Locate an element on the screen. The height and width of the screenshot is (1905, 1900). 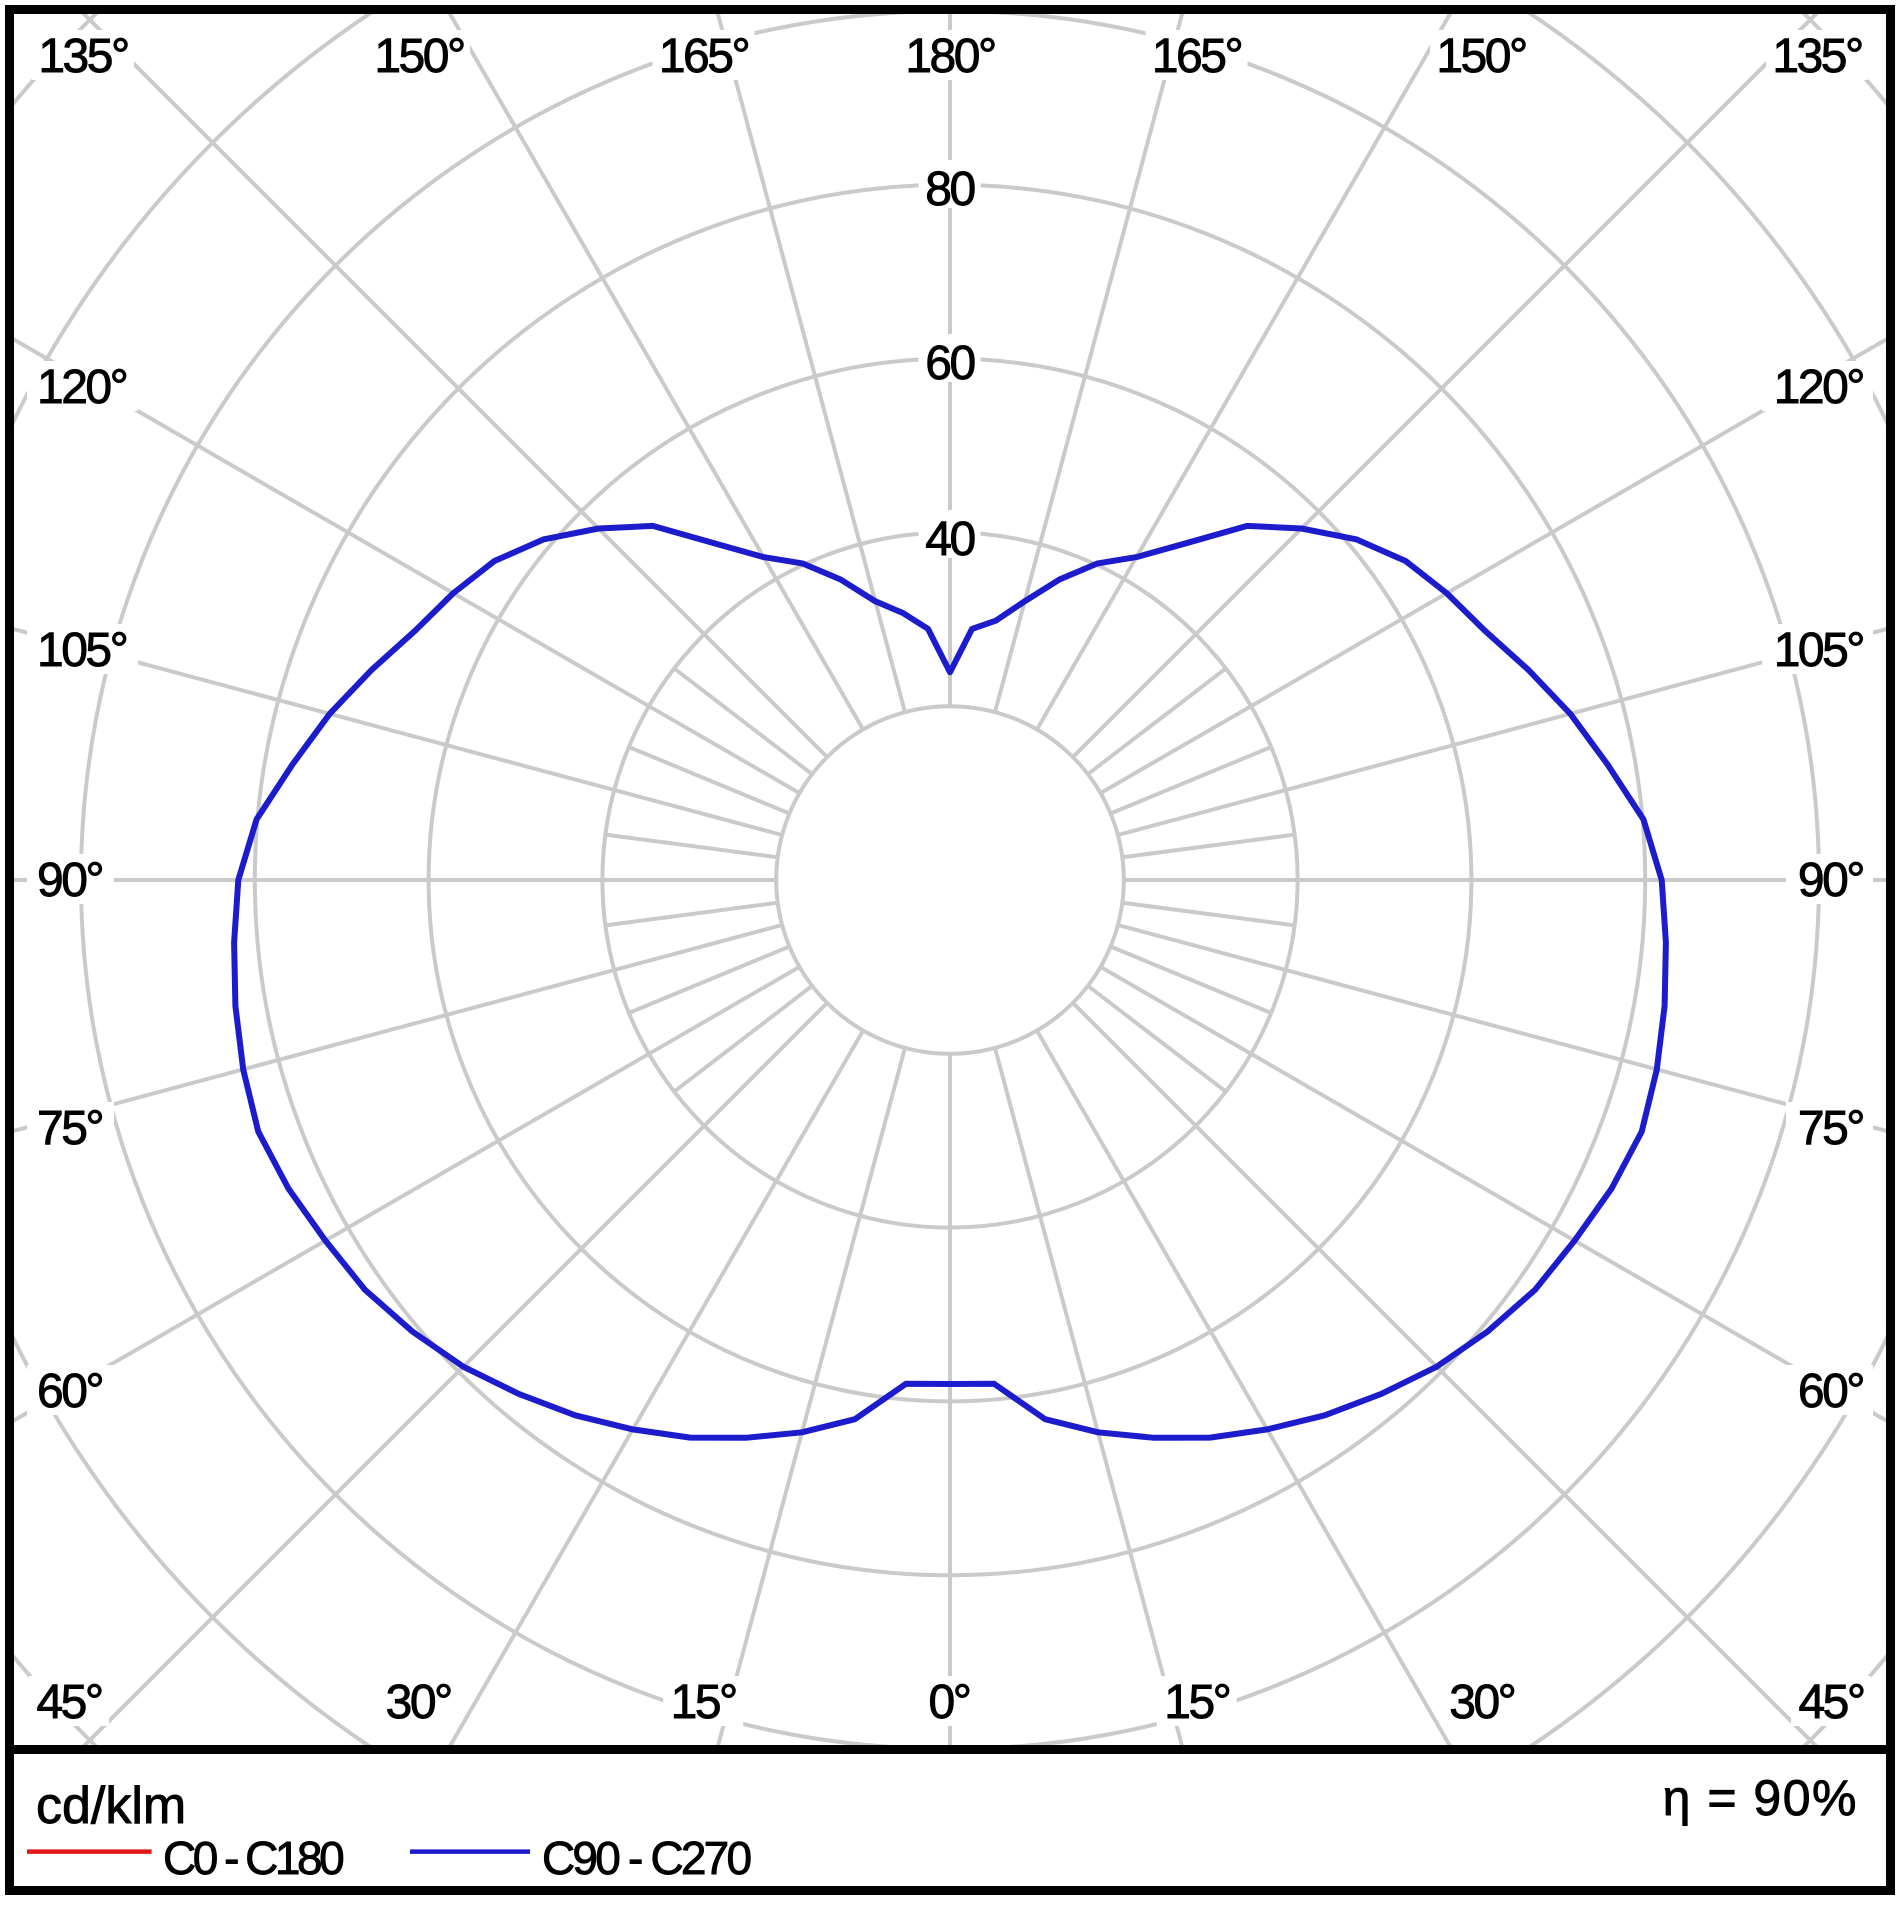
svg-text: C0 - C180 is located at coordinates (253, 1858).